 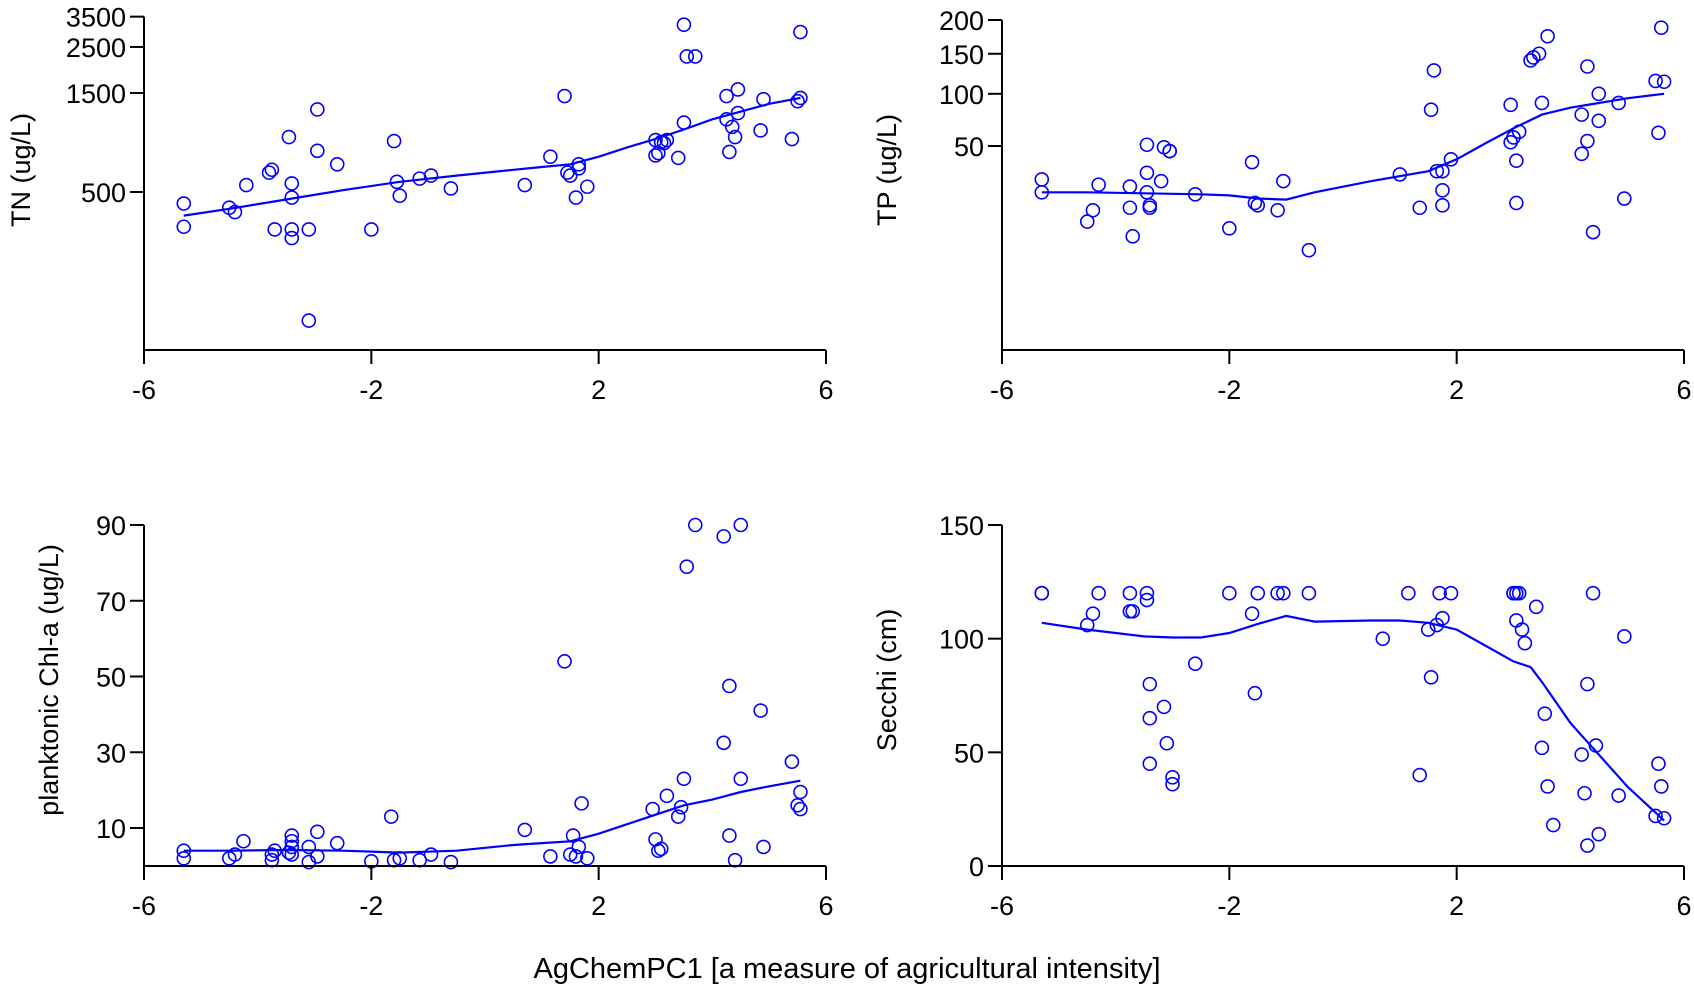 What do you see at coordinates (1353, 719) in the screenshot?
I see `secchi-points` at bounding box center [1353, 719].